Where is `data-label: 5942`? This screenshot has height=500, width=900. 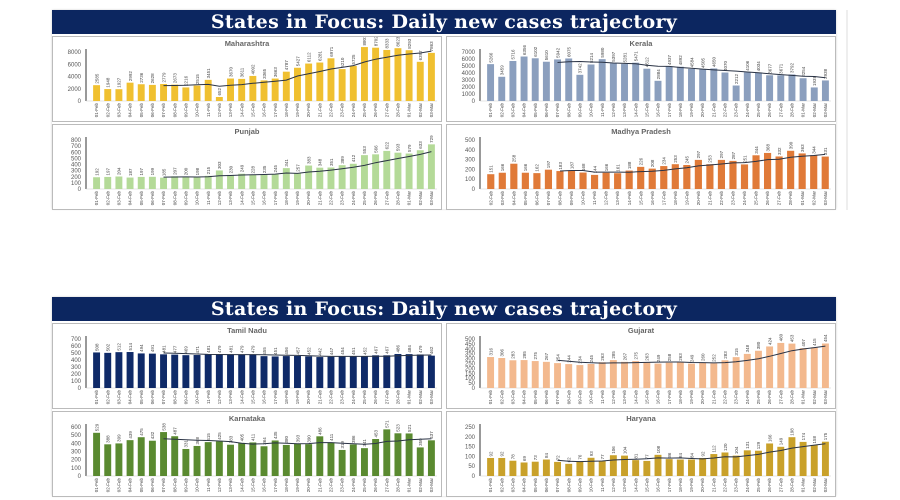 data-label: 5942 is located at coordinates (557, 52).